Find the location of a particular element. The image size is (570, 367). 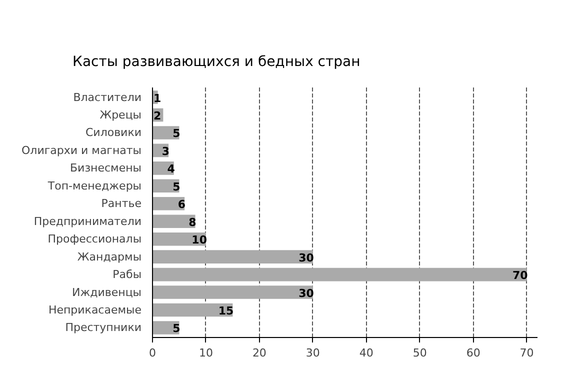

x-tick-label: 40 is located at coordinates (366, 353).